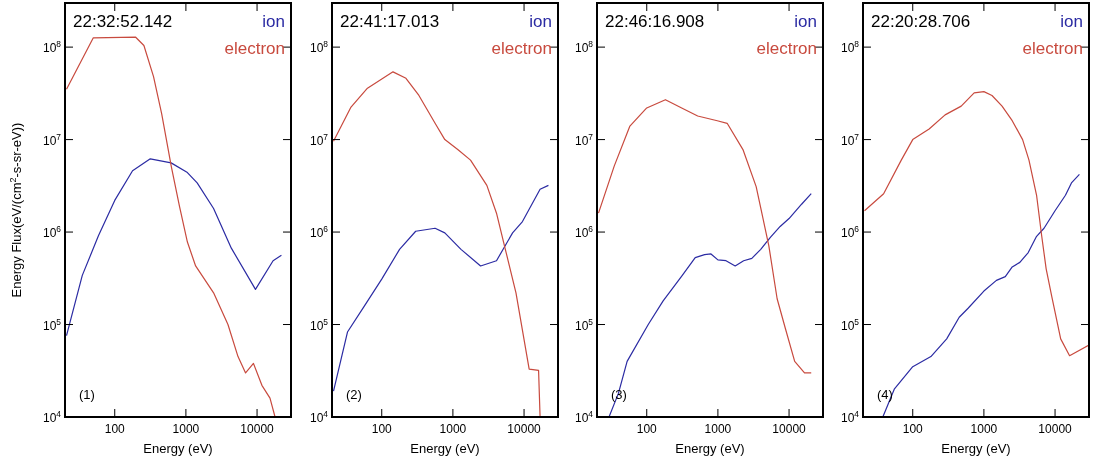  What do you see at coordinates (885, 394) in the screenshot?
I see `annotation: (4)` at bounding box center [885, 394].